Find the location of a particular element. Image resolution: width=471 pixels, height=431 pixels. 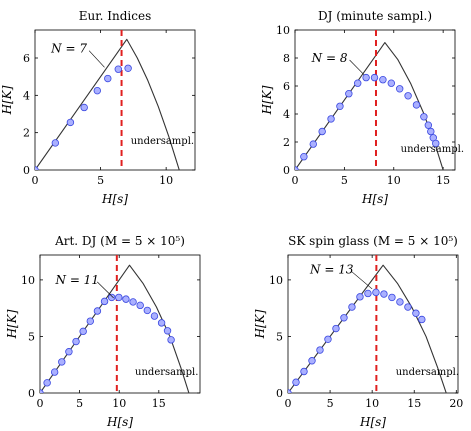

bound-curve is located at coordinates (367, 328).